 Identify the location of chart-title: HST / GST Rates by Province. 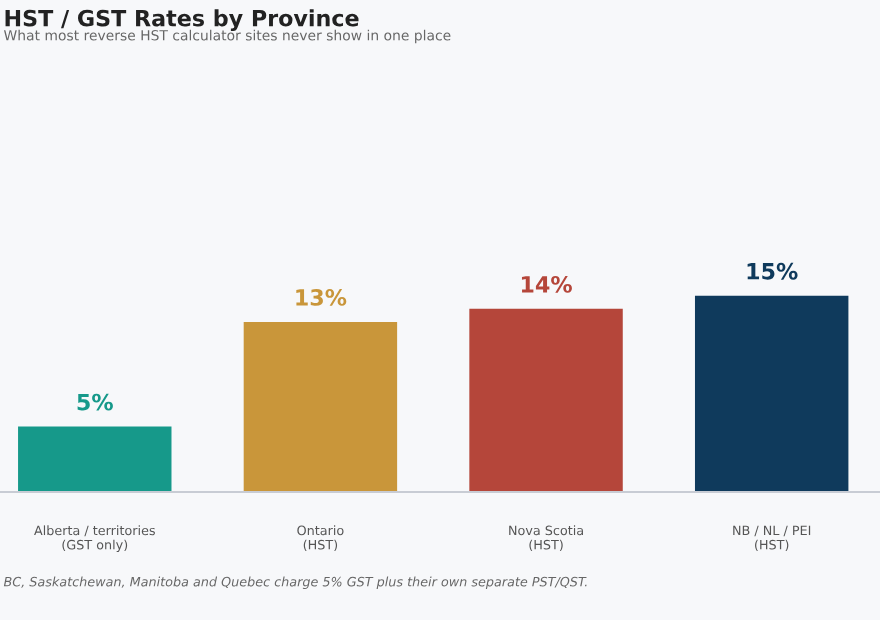
(182, 20).